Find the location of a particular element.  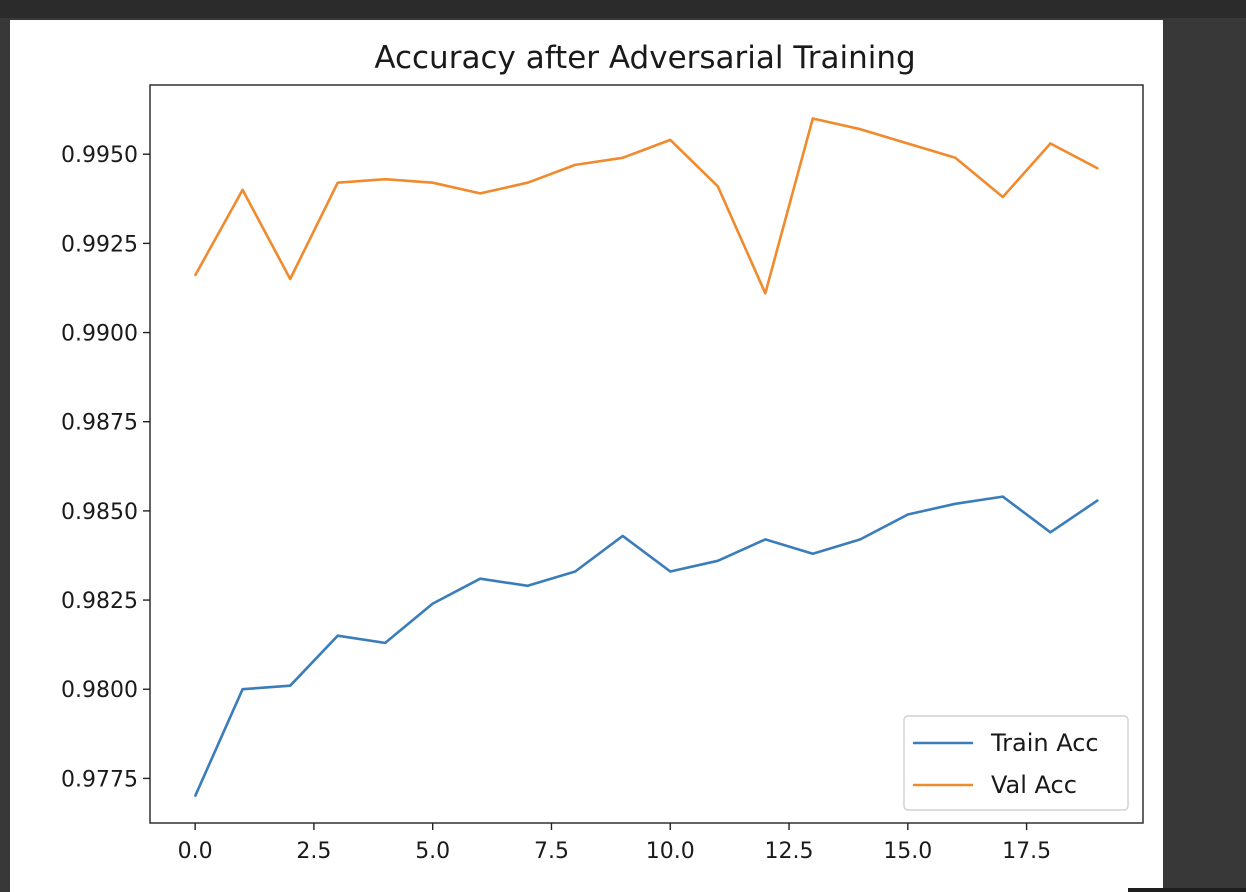

x-tick-label: 0.0 is located at coordinates (195, 851).